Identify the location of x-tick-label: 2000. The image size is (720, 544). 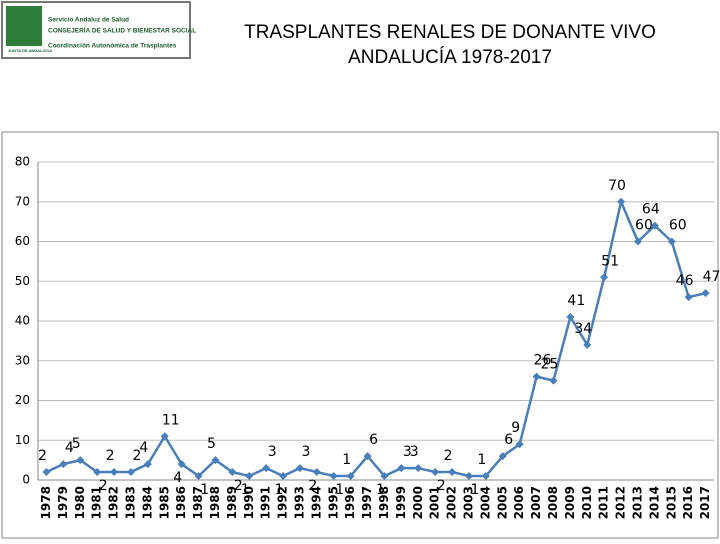
(418, 502).